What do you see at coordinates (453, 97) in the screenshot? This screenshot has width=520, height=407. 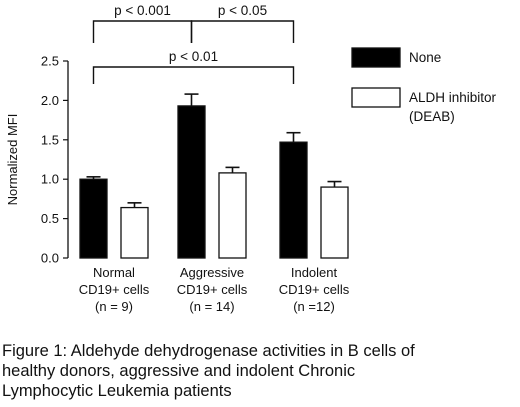 I see `legend-label: ALDH inhibitor` at bounding box center [453, 97].